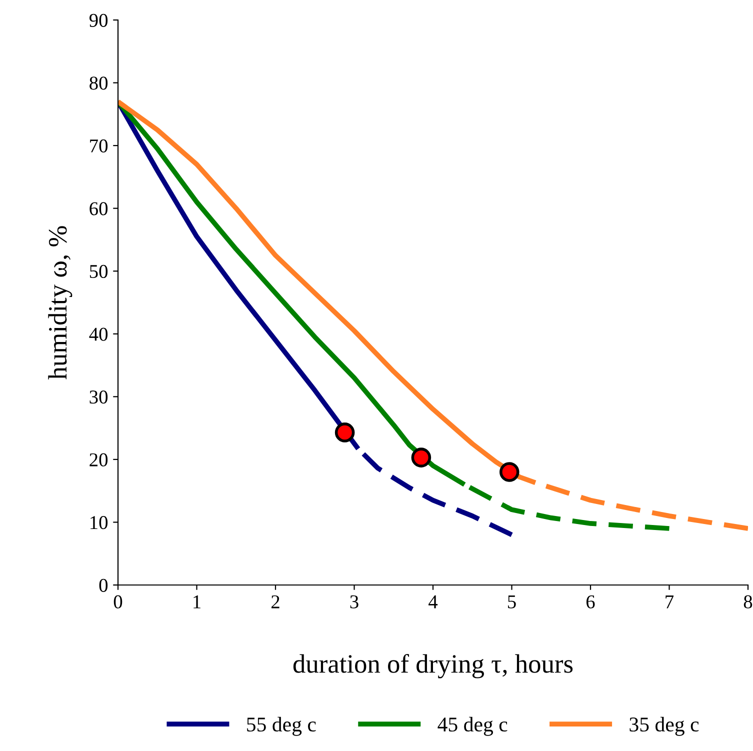 The width and height of the screenshot is (753, 751). What do you see at coordinates (98, 20) in the screenshot?
I see `y-tick-label: 90` at bounding box center [98, 20].